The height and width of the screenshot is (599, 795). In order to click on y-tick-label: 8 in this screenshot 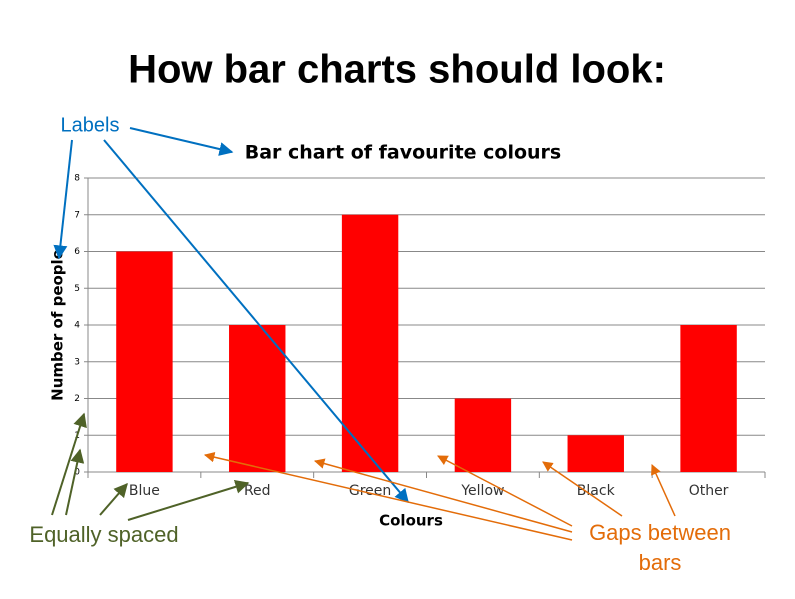, I will do `click(77, 179)`.